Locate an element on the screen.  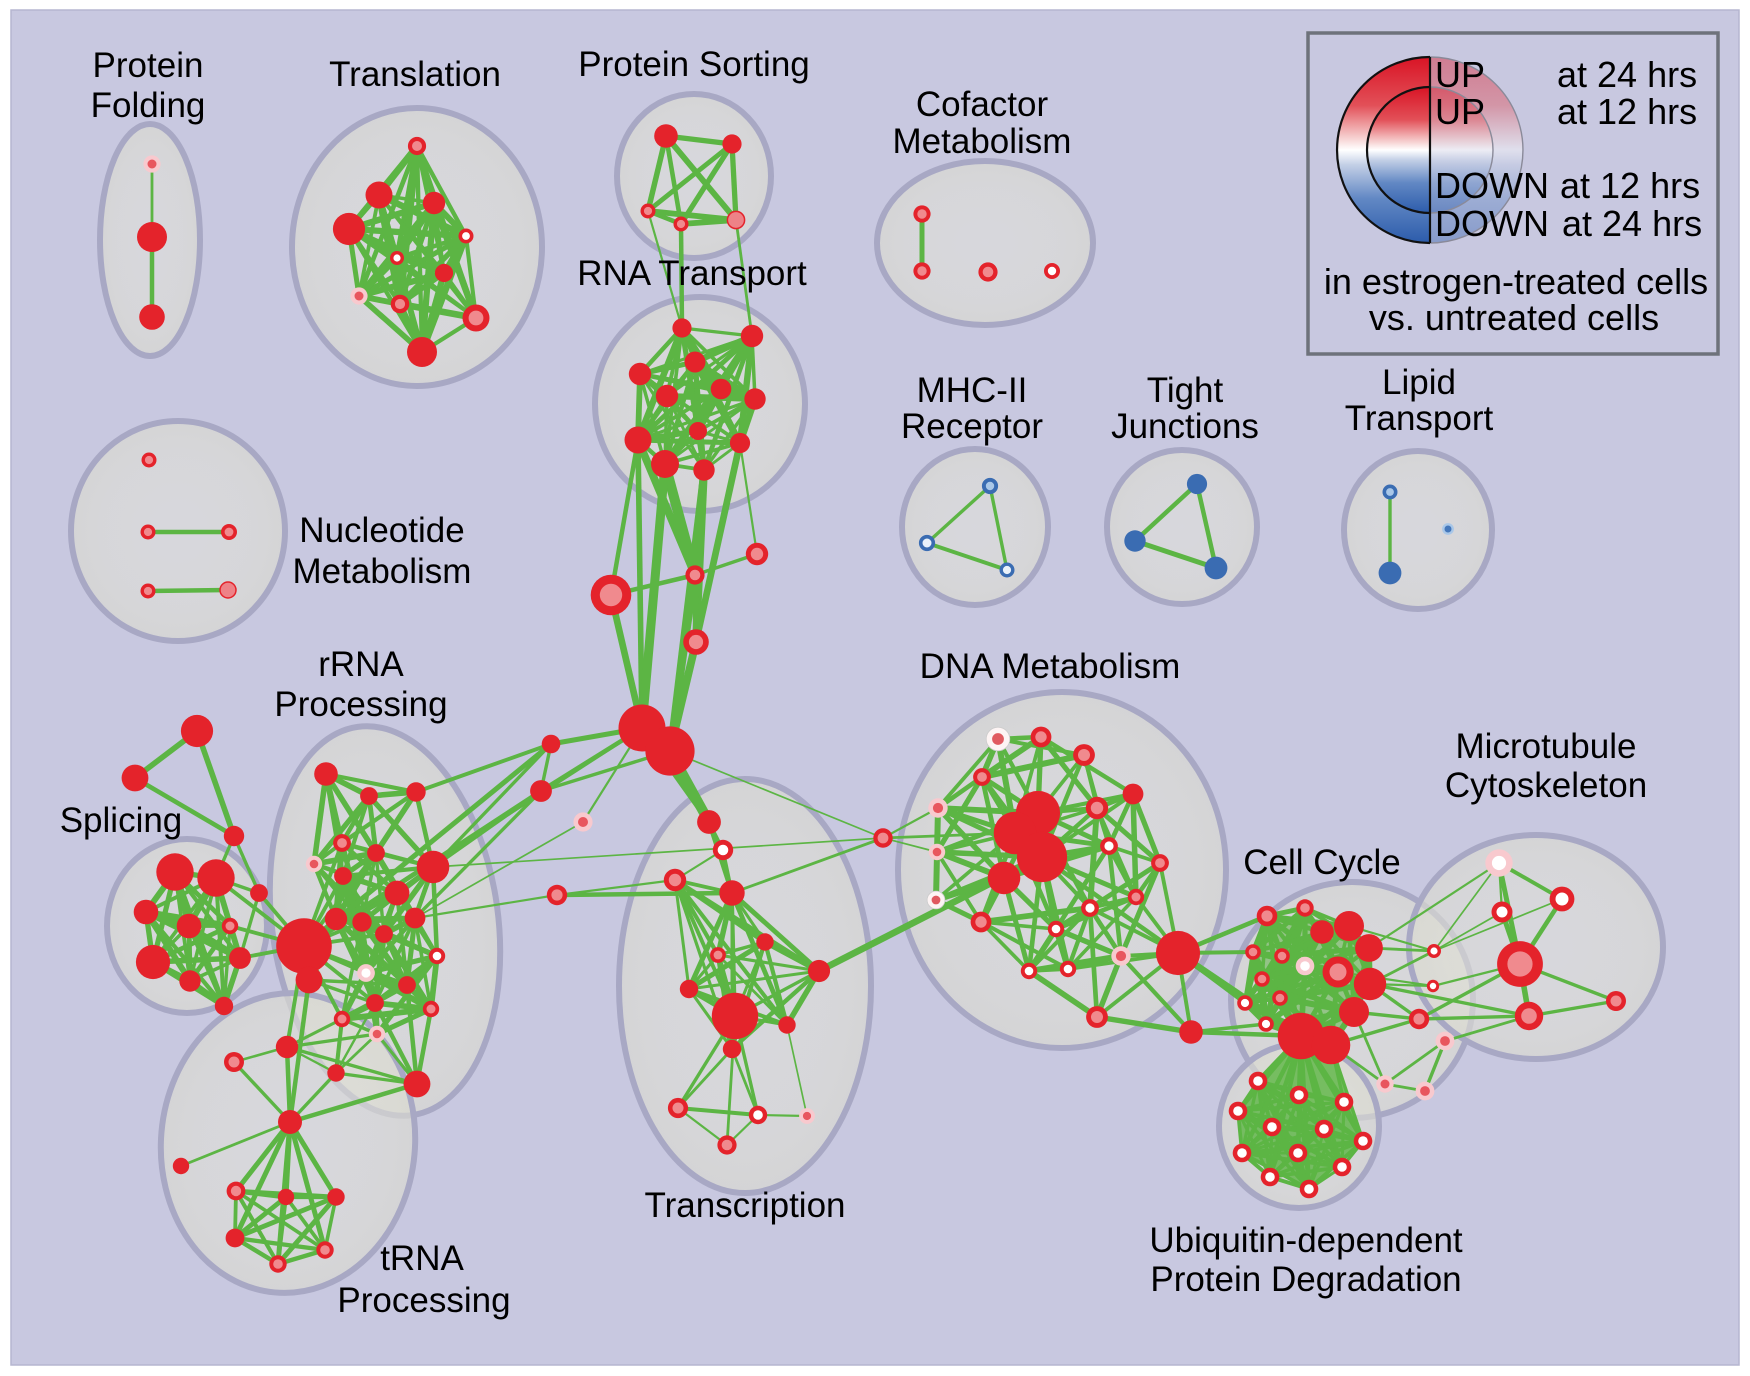
svg-text: Receptor is located at coordinates (972, 426).